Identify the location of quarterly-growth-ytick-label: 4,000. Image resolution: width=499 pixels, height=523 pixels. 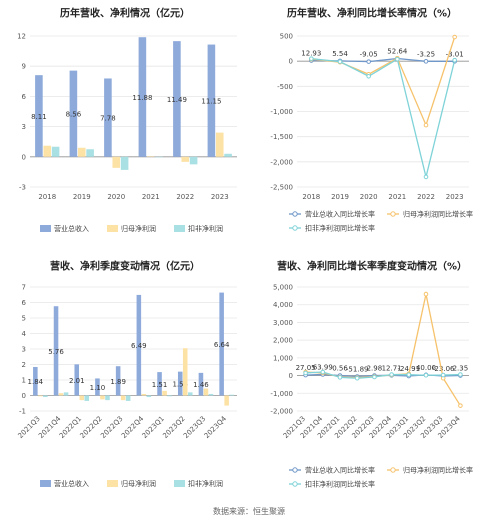
(283, 305).